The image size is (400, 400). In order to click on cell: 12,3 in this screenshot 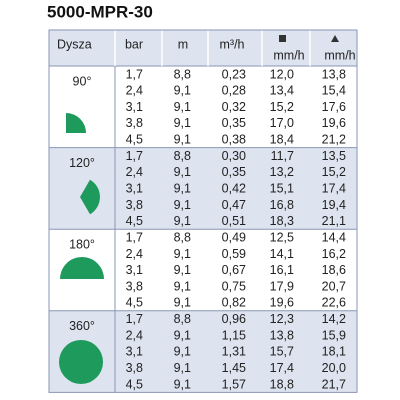, I will do `click(282, 319)`.